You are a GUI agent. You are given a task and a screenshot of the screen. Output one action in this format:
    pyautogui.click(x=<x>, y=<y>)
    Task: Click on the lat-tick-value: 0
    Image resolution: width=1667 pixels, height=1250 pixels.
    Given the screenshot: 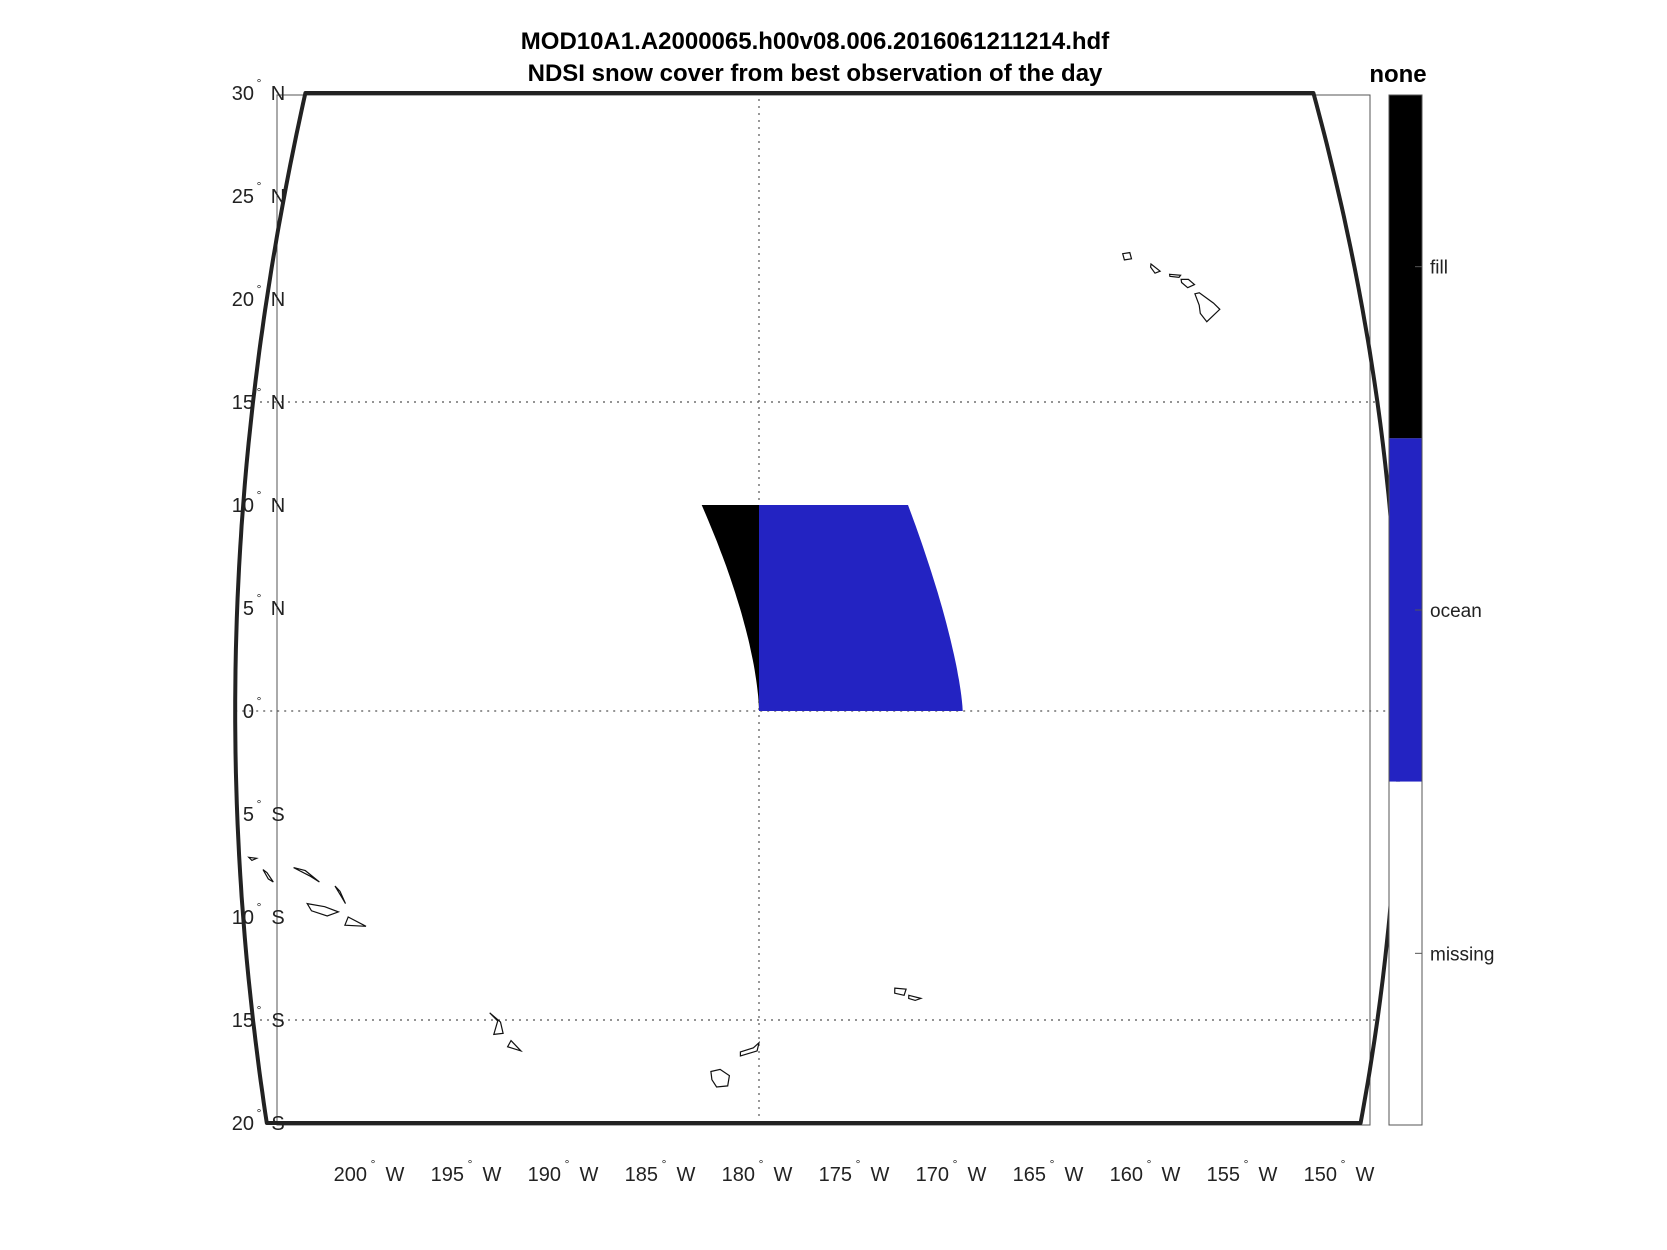 What is the action you would take?
    pyautogui.click(x=248, y=712)
    